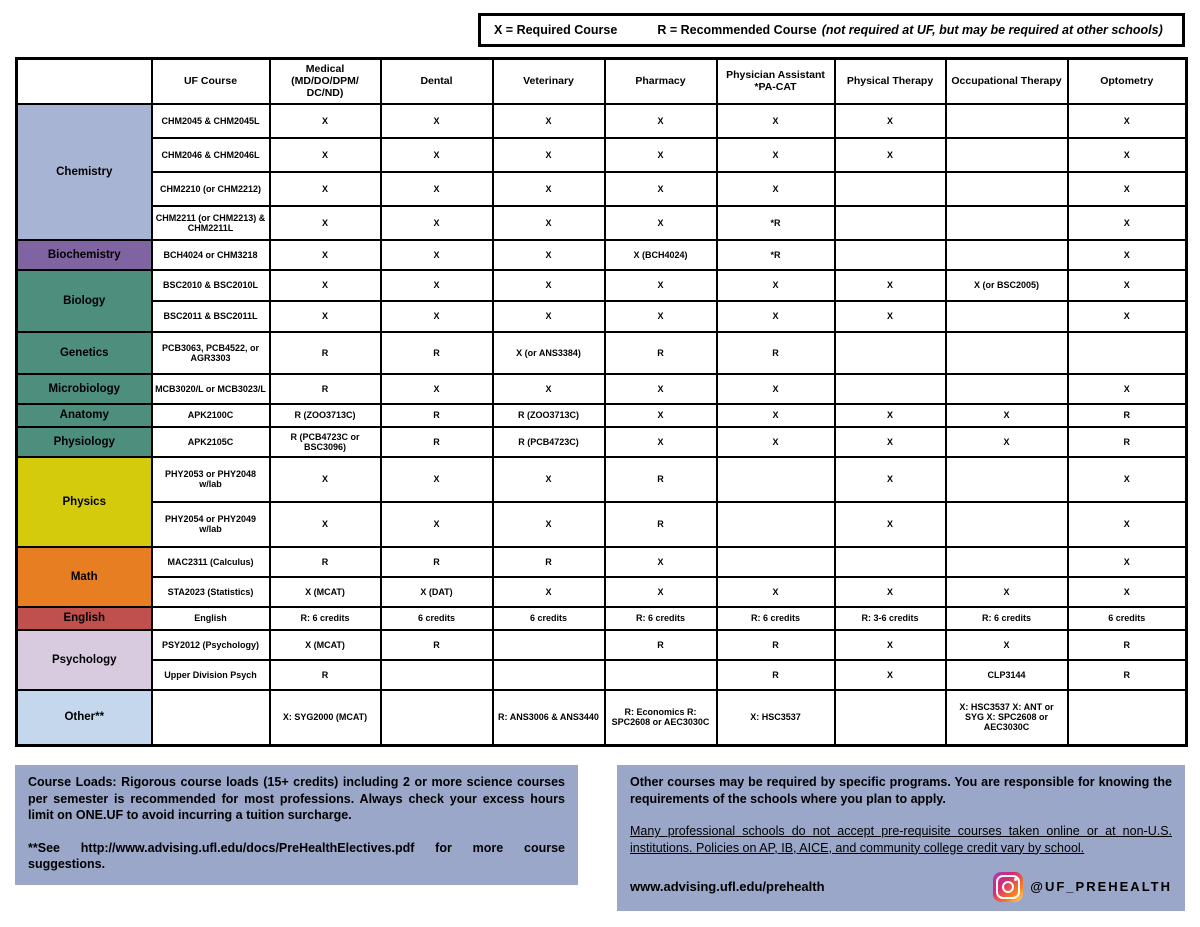  I want to click on course-cell, so click(210, 717).